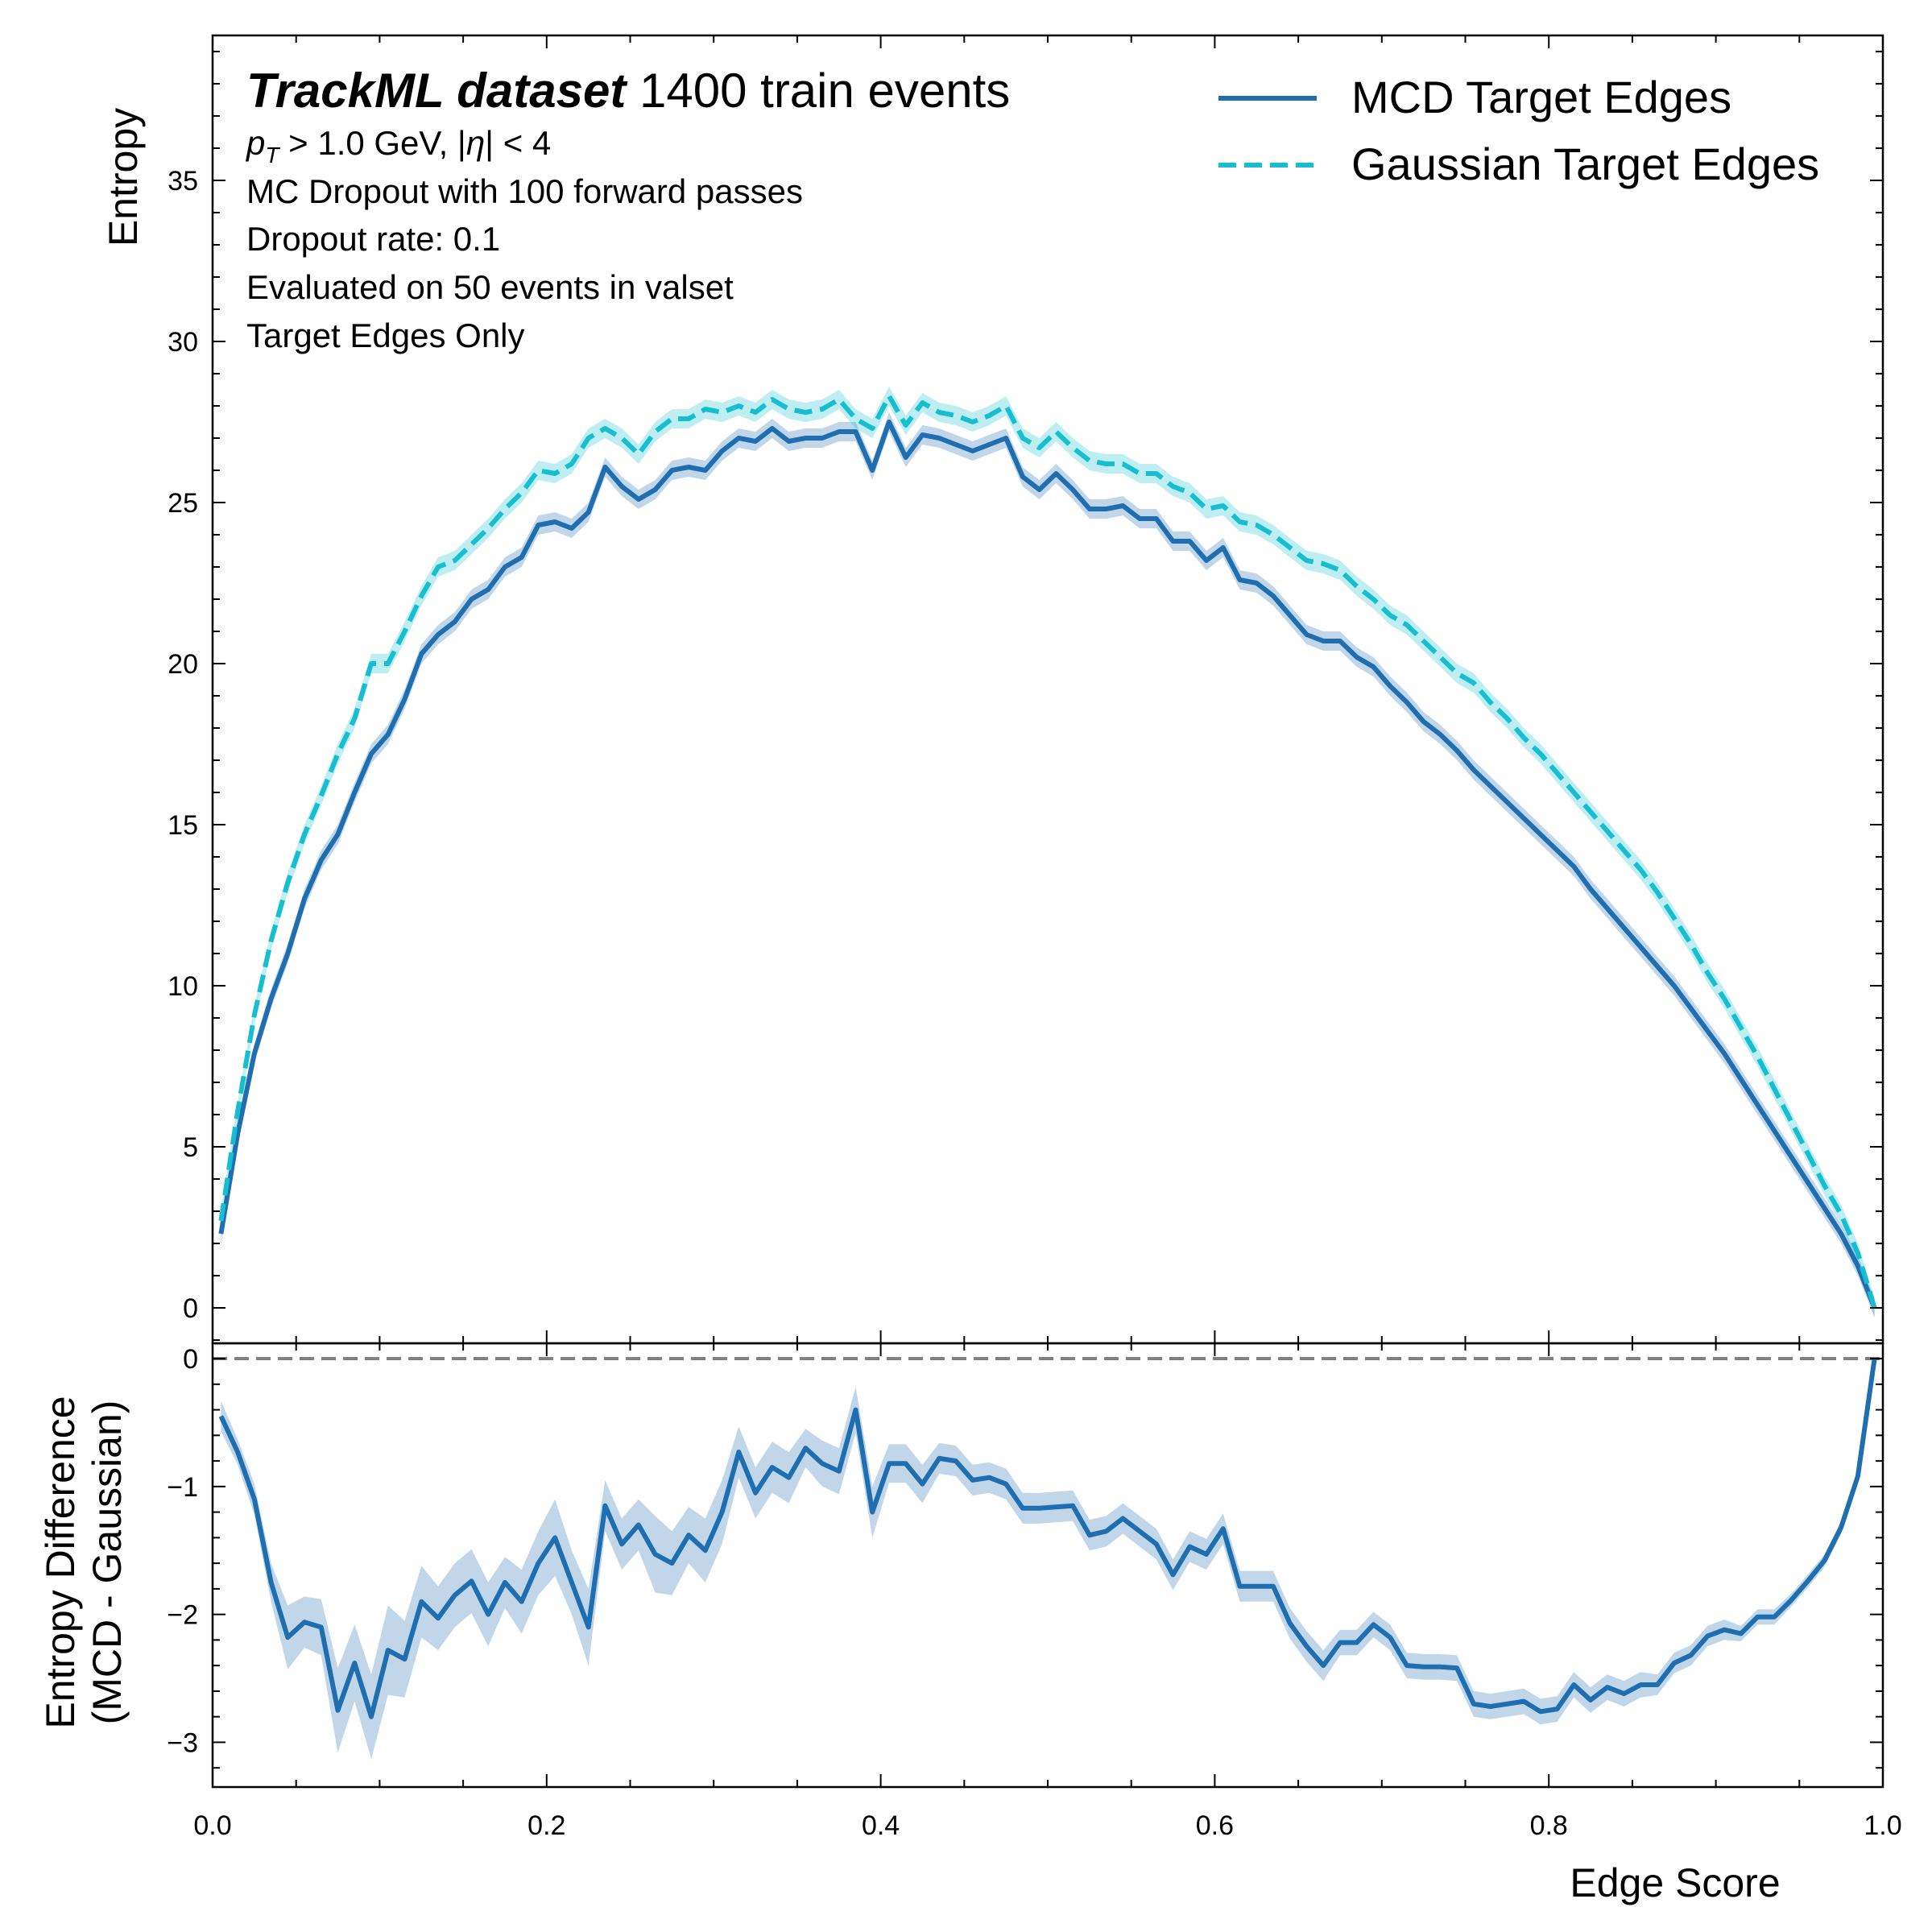 Image resolution: width=1932 pixels, height=1932 pixels. I want to click on dataset-name: TrackML dataset, so click(437, 91).